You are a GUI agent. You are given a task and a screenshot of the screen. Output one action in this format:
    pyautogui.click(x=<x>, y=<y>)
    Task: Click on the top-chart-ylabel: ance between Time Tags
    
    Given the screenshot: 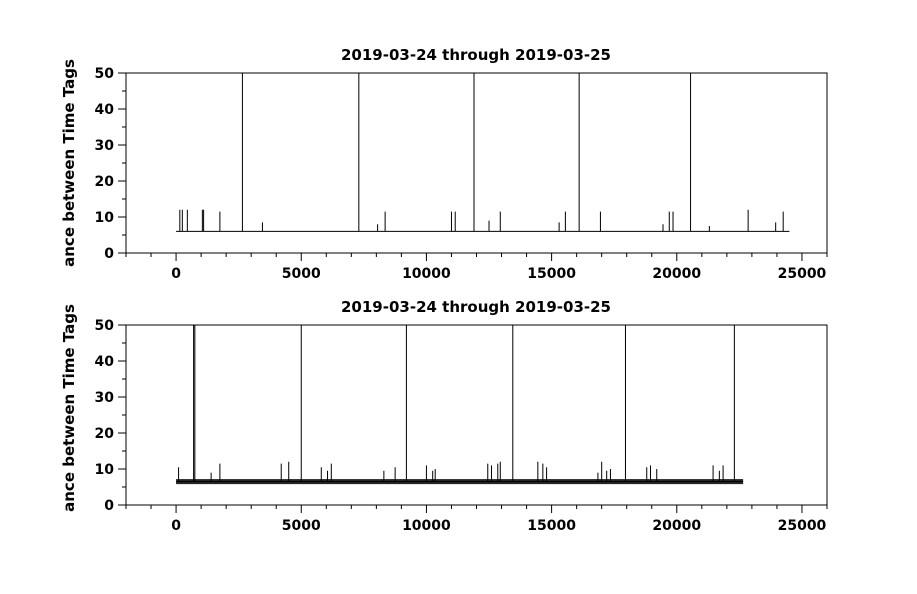 What is the action you would take?
    pyautogui.click(x=69, y=163)
    